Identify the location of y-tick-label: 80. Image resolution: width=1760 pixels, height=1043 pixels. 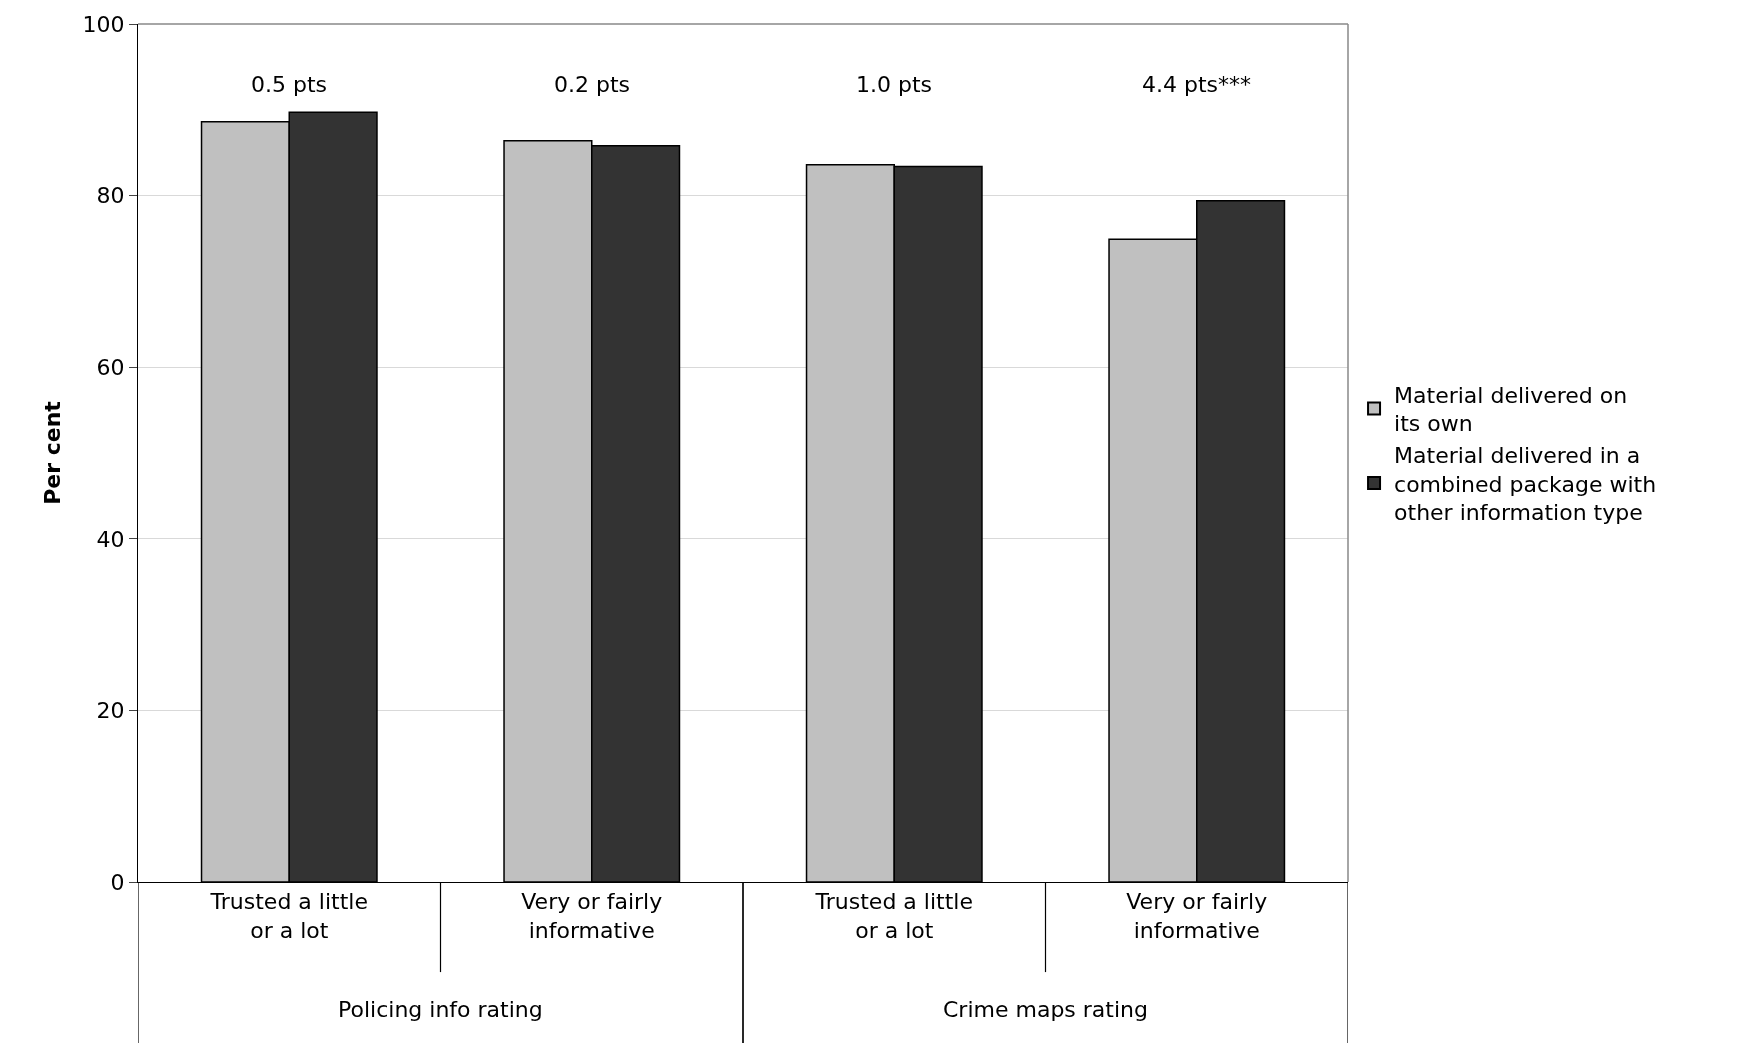
(110, 196).